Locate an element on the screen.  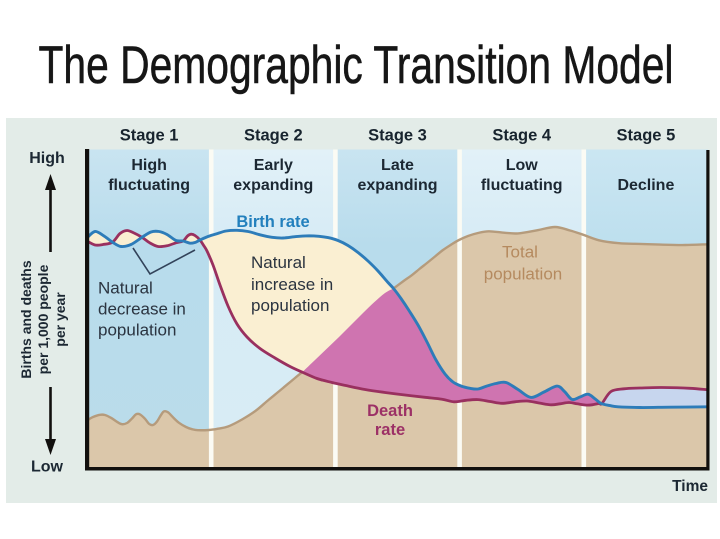
svg-text: decrease in is located at coordinates (142, 309).